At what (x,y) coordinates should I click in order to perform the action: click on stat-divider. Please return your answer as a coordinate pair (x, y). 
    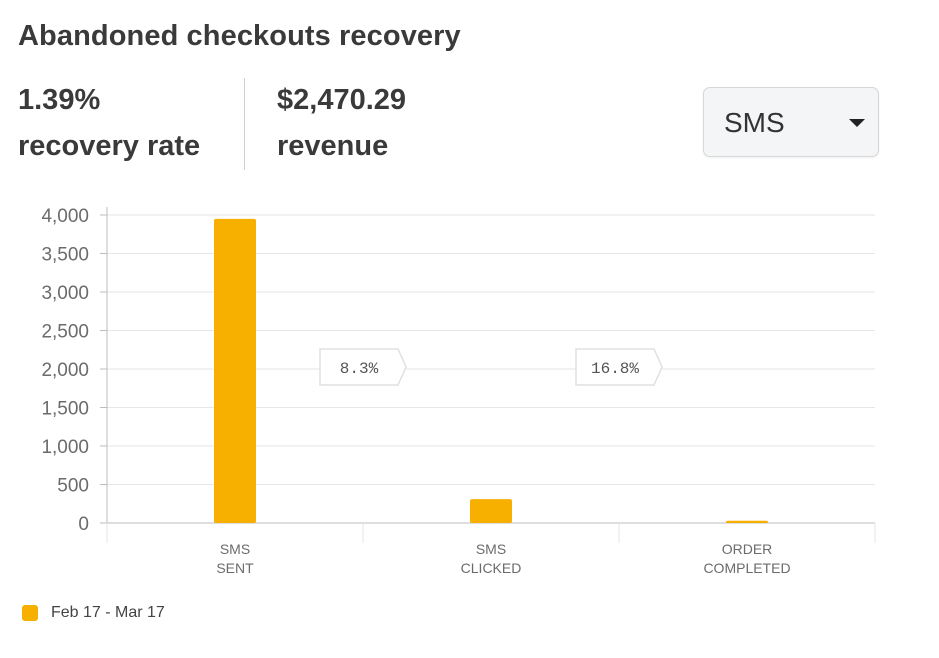
    Looking at the image, I should click on (244, 124).